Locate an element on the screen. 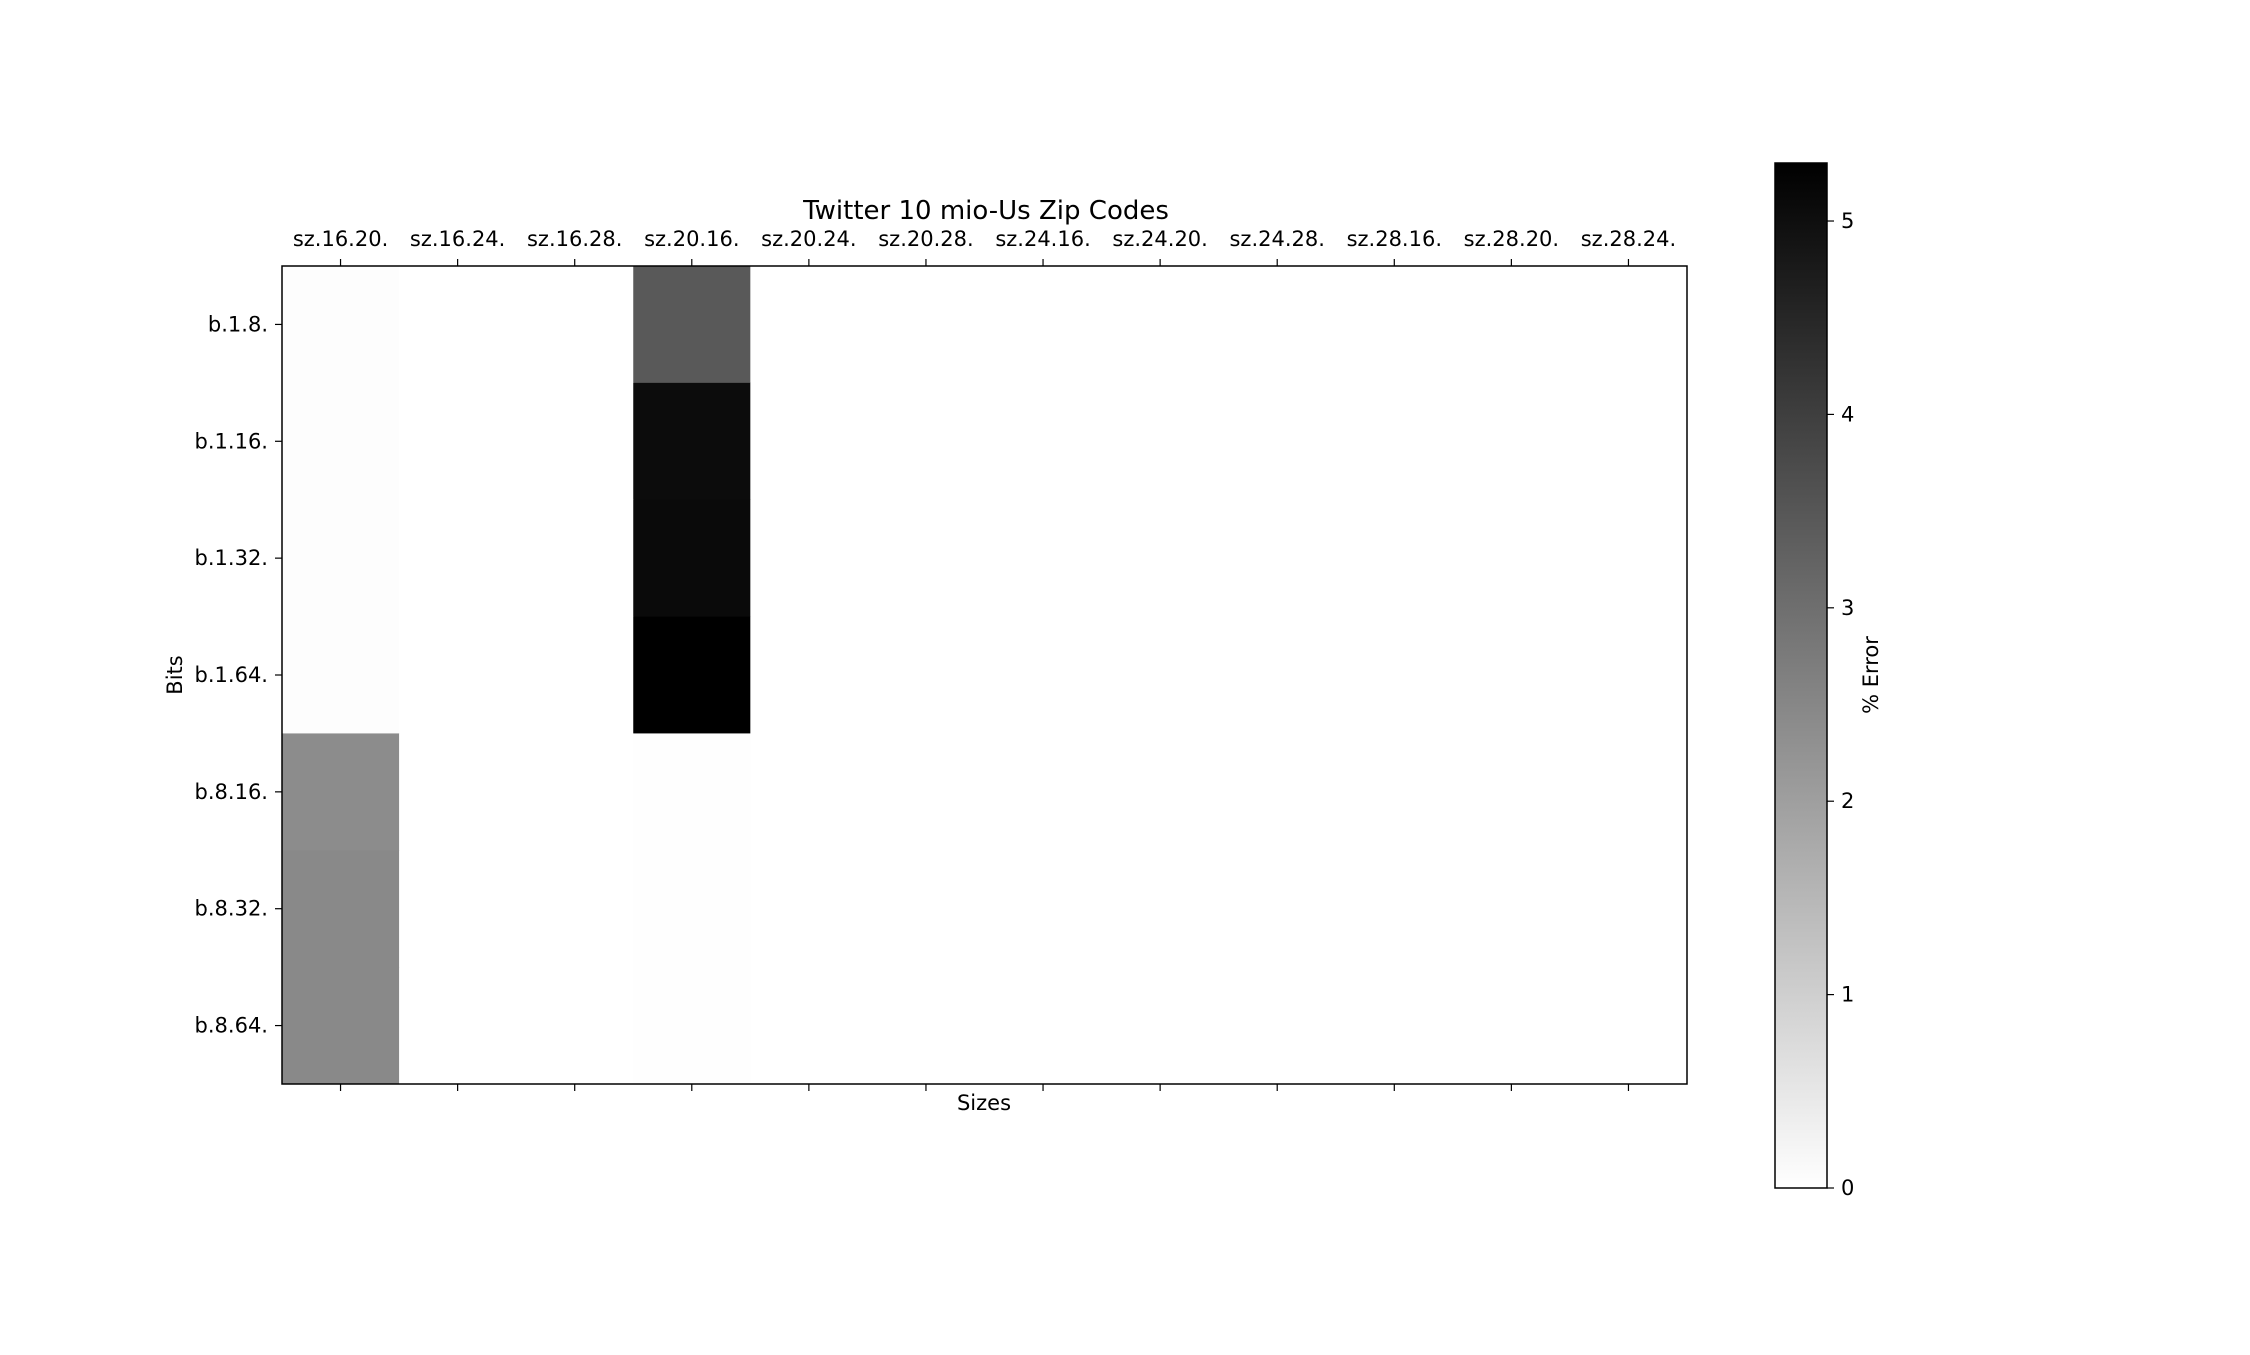 The image size is (2250, 1355). y-tick-label: b.1.32. is located at coordinates (231, 558).